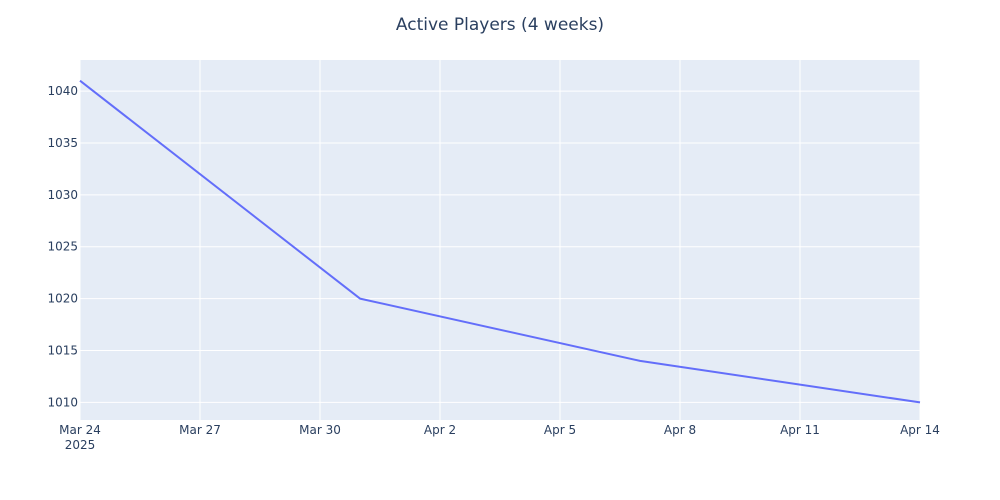  Describe the element at coordinates (200, 430) in the screenshot. I see `x-tick-label: Mar 27` at that location.